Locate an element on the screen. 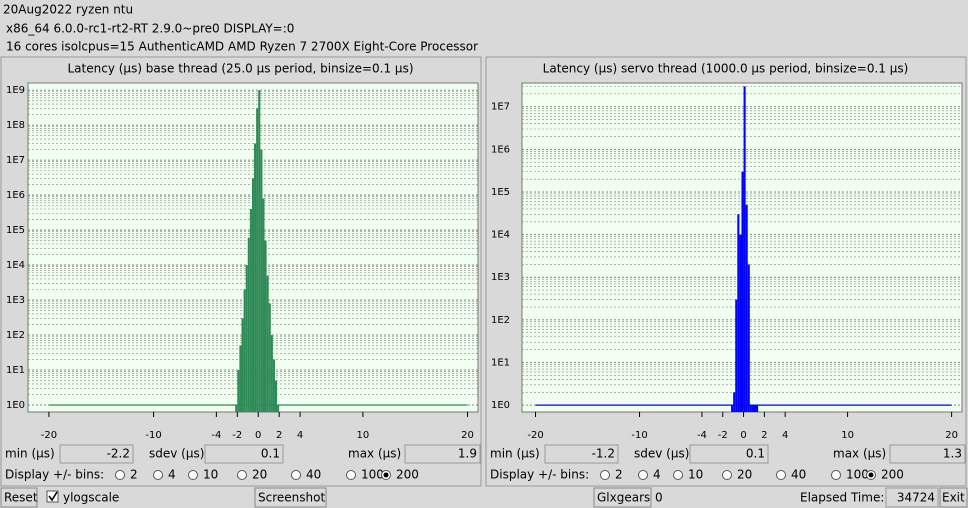  ylogscale-checkbox is located at coordinates (52, 496).